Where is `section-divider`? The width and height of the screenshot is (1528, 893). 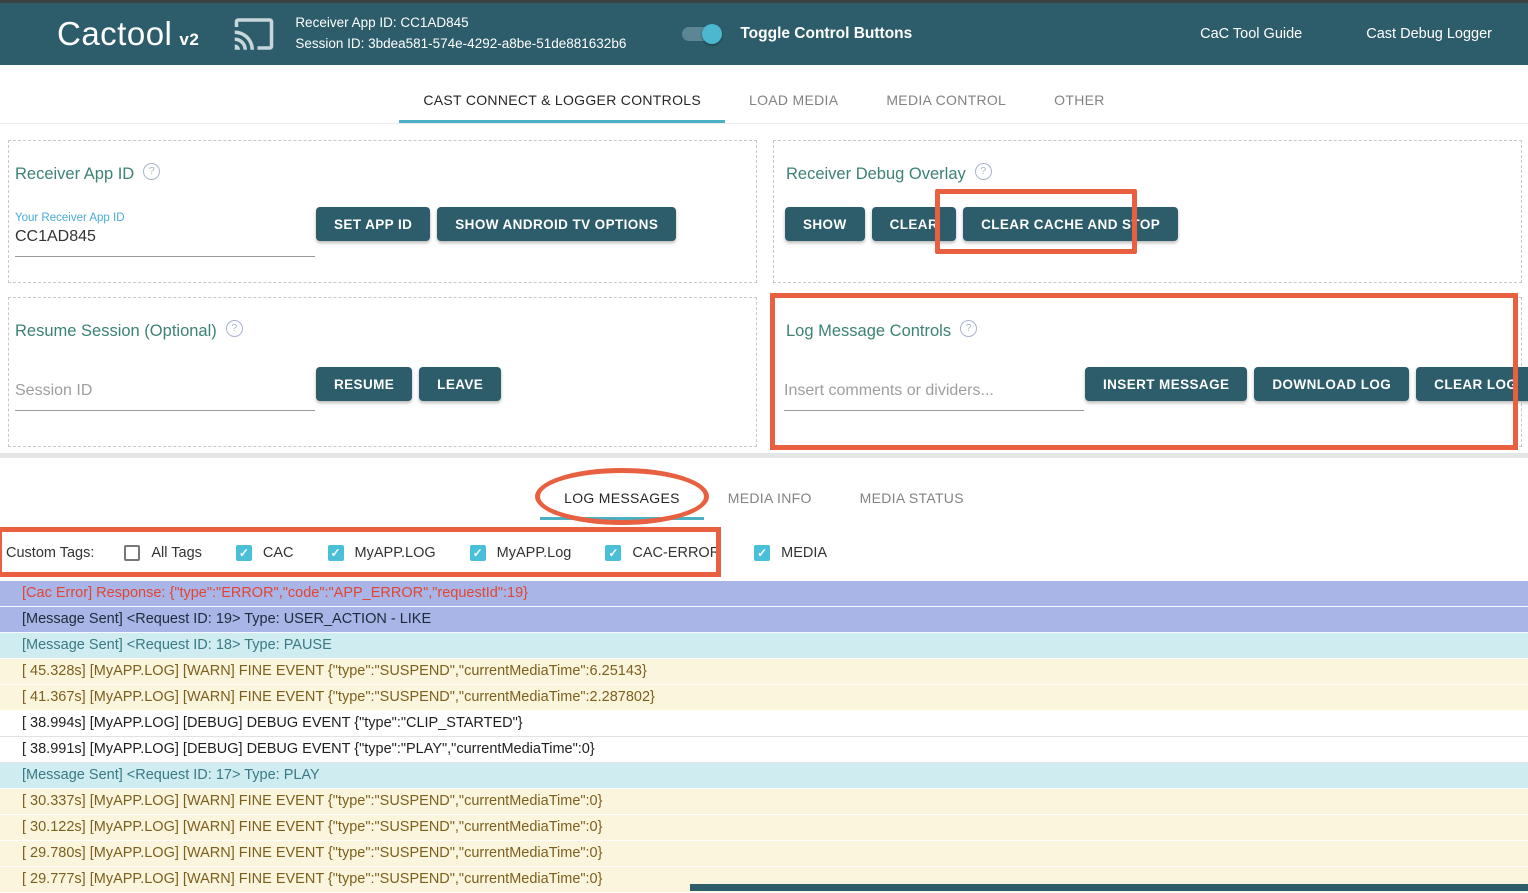 section-divider is located at coordinates (764, 455).